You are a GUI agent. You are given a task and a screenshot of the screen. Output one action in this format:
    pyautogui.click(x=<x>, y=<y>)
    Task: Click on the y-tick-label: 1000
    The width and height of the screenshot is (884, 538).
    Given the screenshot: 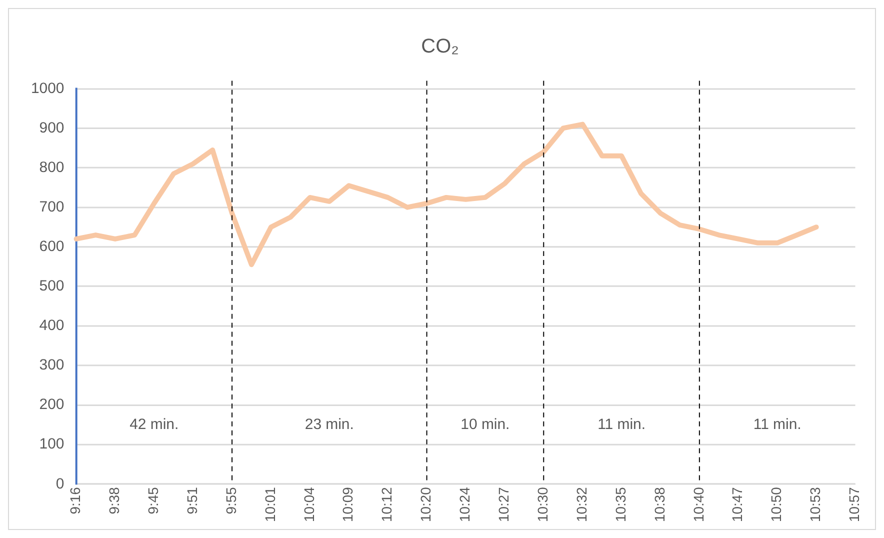 What is the action you would take?
    pyautogui.click(x=47, y=88)
    